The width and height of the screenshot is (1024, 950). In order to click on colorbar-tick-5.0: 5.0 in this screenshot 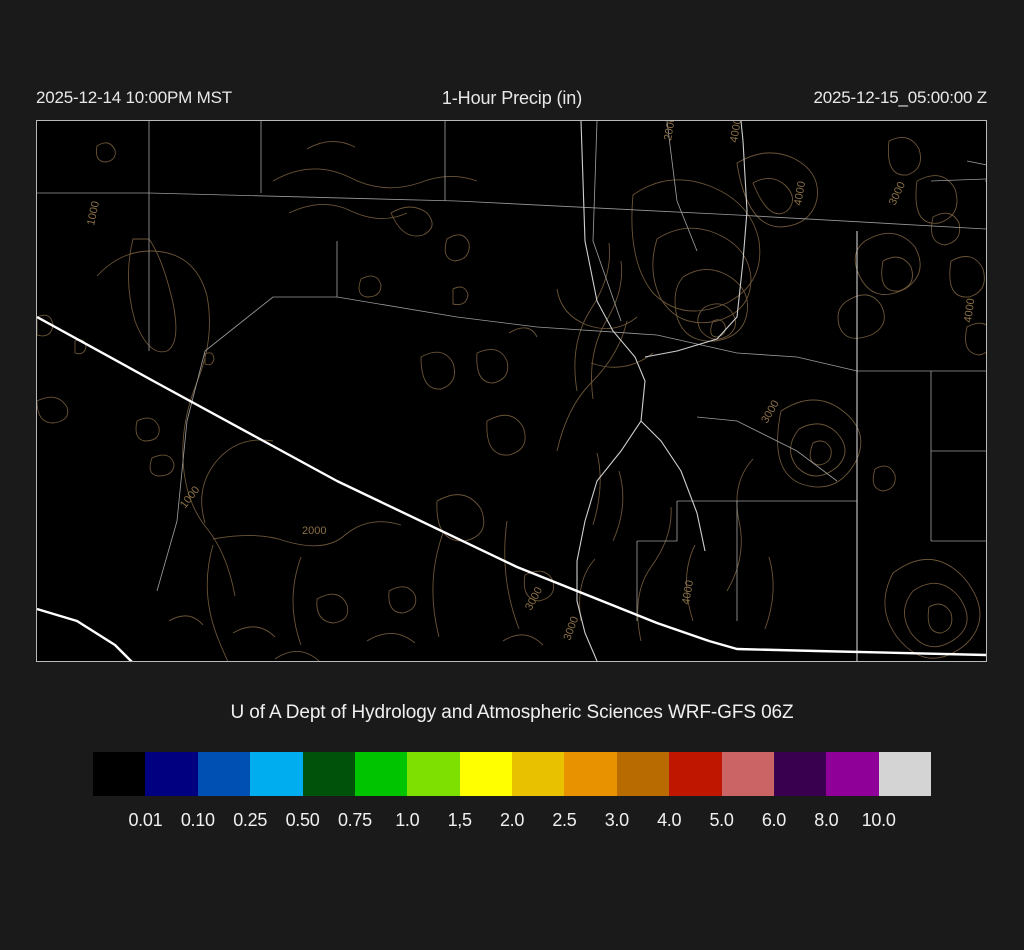, I will do `click(721, 820)`.